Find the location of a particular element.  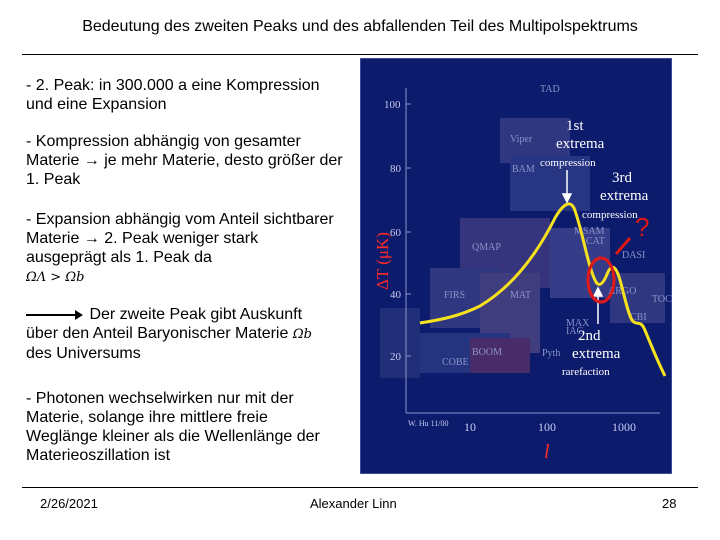

annotation-first-extrema-label: extrema is located at coordinates (580, 144).